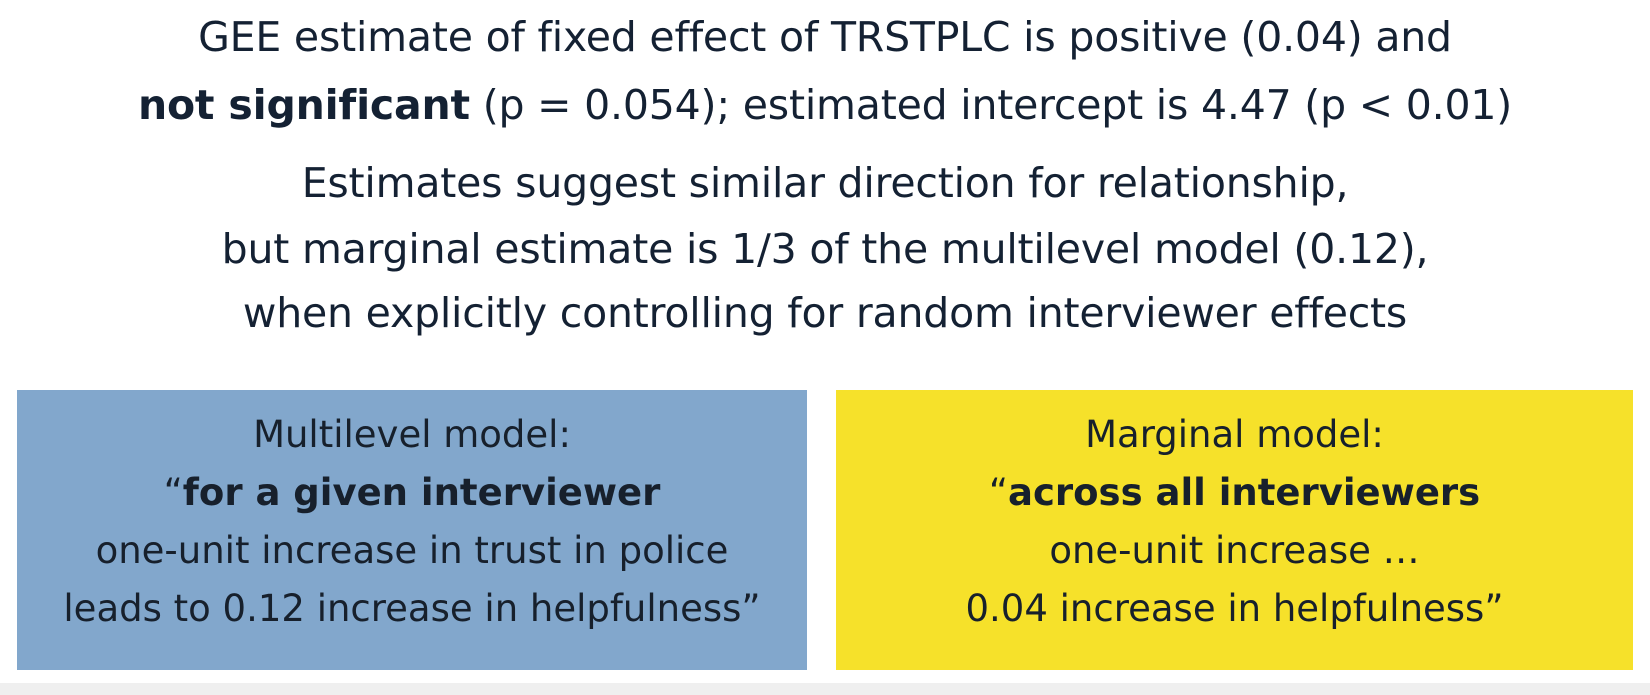 The height and width of the screenshot is (695, 1650). Describe the element at coordinates (1234, 608) in the screenshot. I see `marginal-line-4: 0.04 increase in helpfulness”` at that location.